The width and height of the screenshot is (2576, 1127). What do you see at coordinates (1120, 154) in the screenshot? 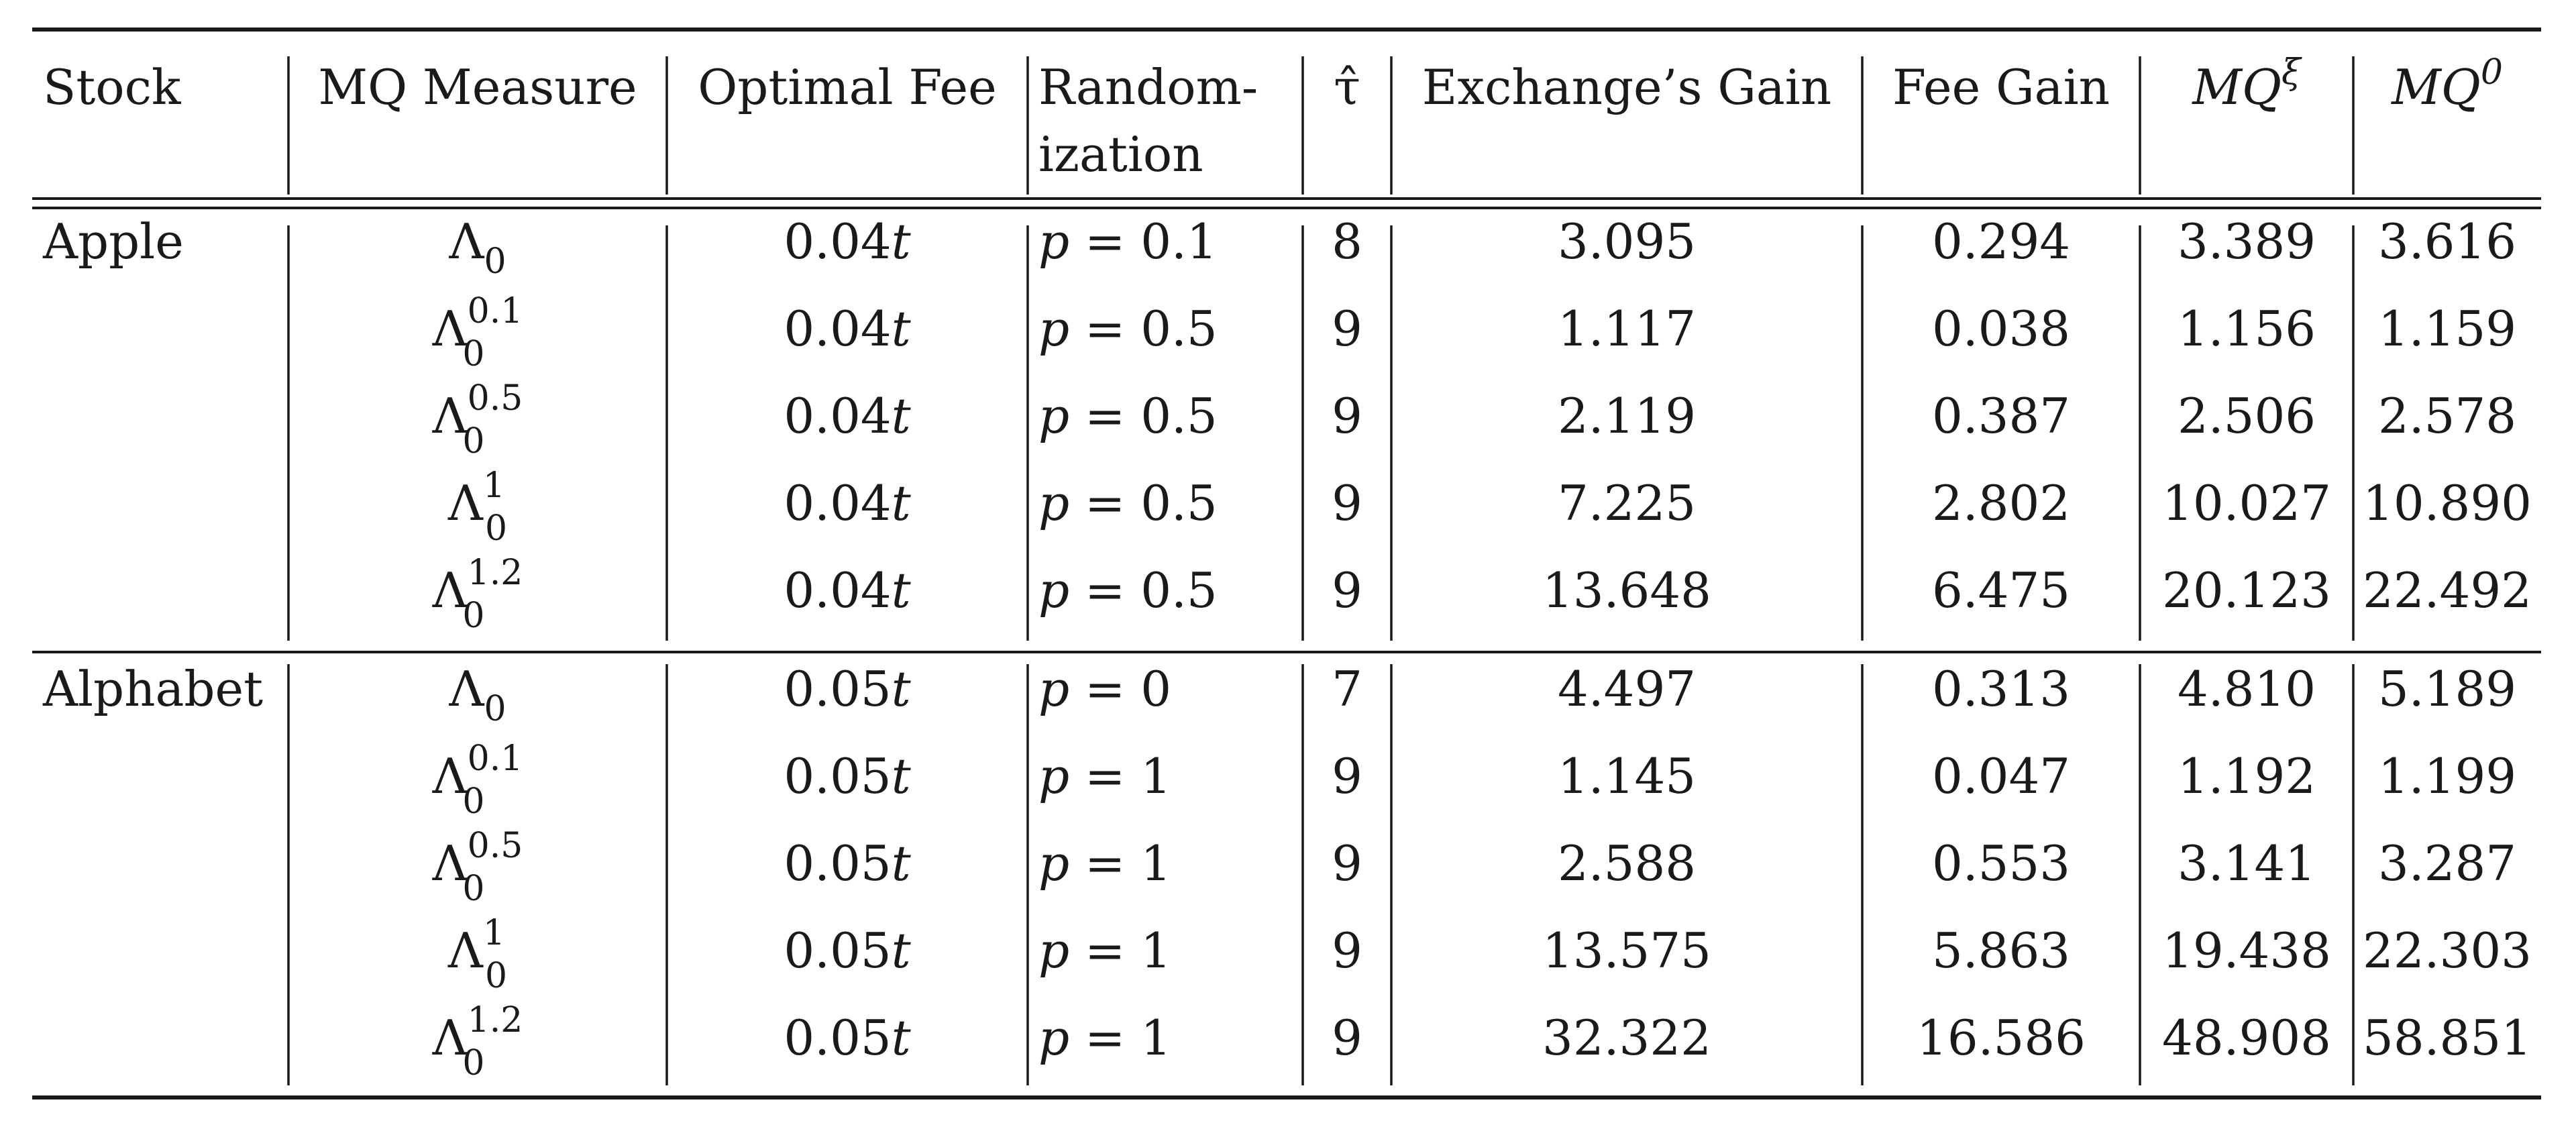
I see `header-randomization-line2: ization` at bounding box center [1120, 154].